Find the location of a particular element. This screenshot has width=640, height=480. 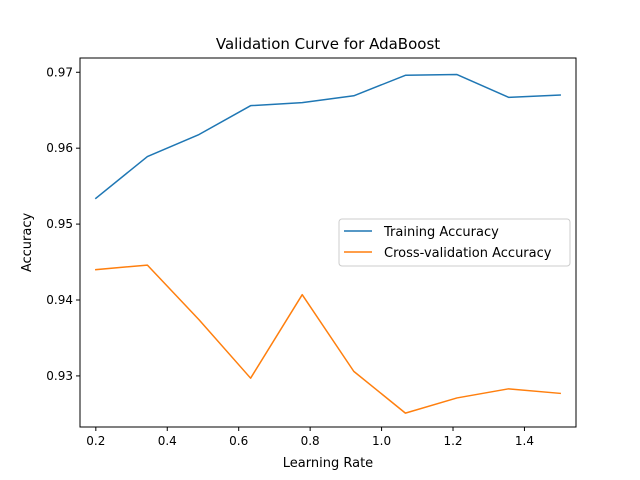

y-tick-label: 0.95 is located at coordinates (59, 224).